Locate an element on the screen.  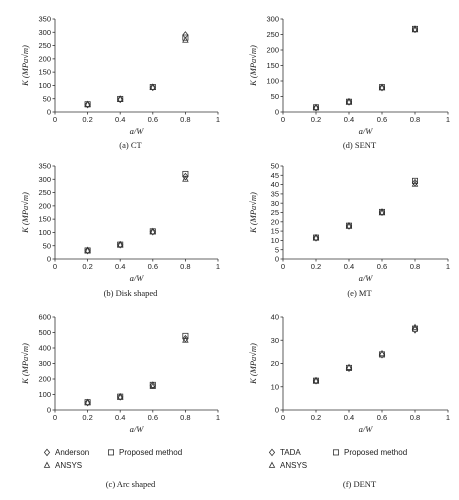
y-tick-label: 500 is located at coordinates (44, 332).